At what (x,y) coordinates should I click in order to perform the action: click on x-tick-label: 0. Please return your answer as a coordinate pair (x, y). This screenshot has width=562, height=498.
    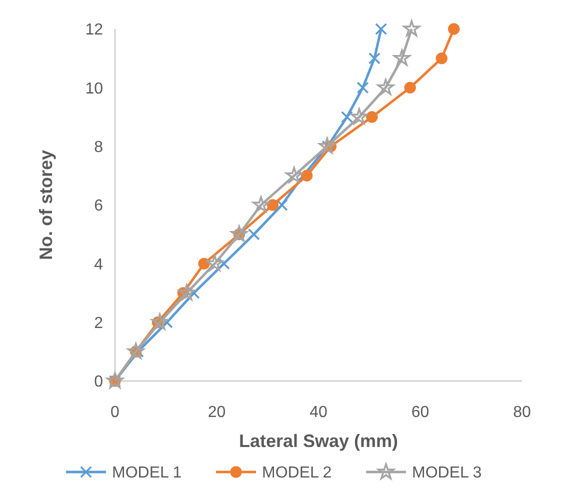
    Looking at the image, I should click on (115, 412).